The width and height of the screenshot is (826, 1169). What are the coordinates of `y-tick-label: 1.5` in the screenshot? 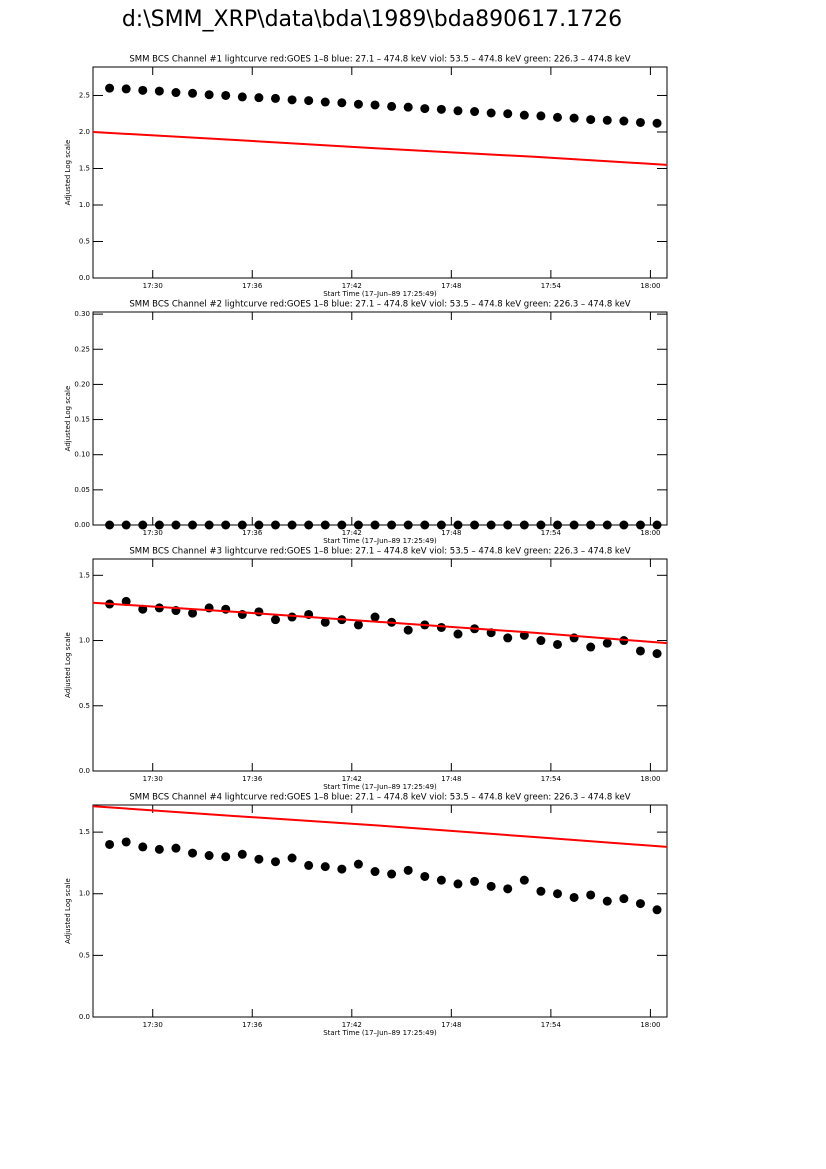 It's located at (84, 168).